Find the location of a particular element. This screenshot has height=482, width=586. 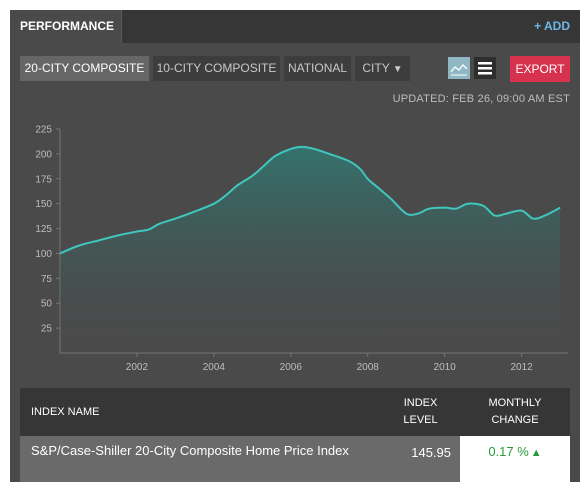

export-button: EXPORT is located at coordinates (540, 69).